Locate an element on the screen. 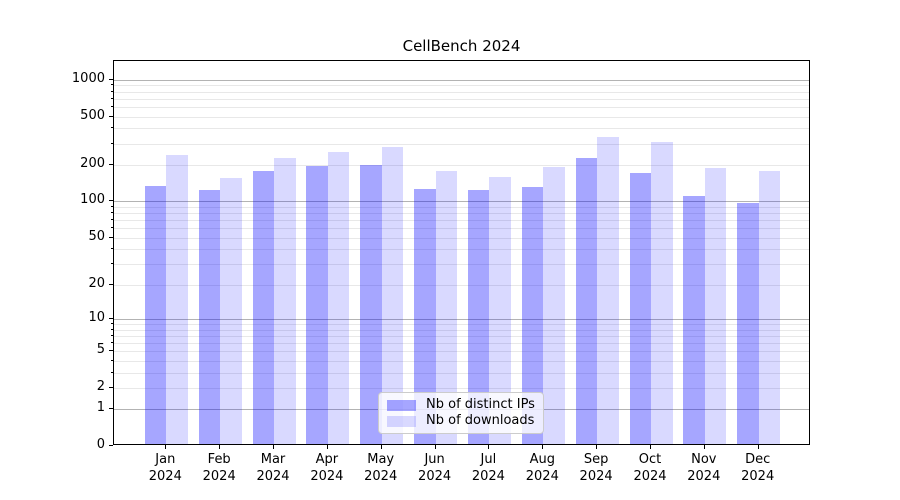  x-tick-label-sep: Sep 2024 is located at coordinates (596, 468).